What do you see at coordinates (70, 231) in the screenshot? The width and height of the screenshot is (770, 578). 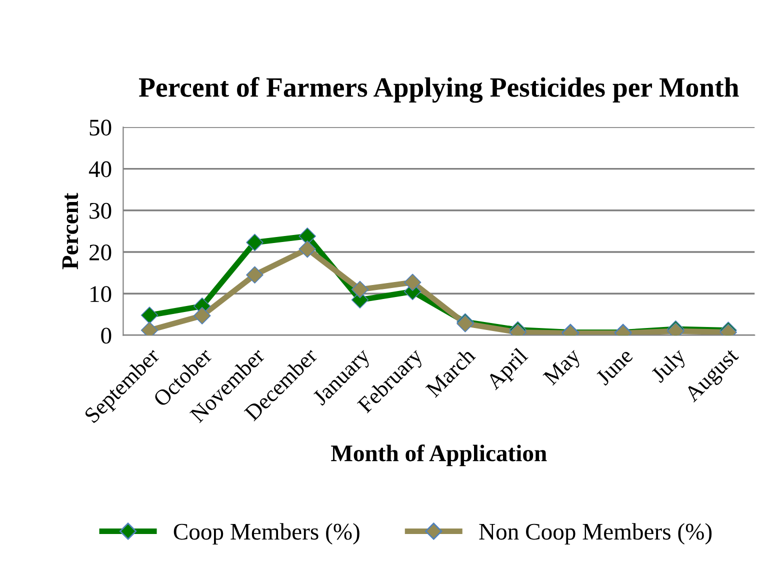 I see `y-axis-title: Percent` at bounding box center [70, 231].